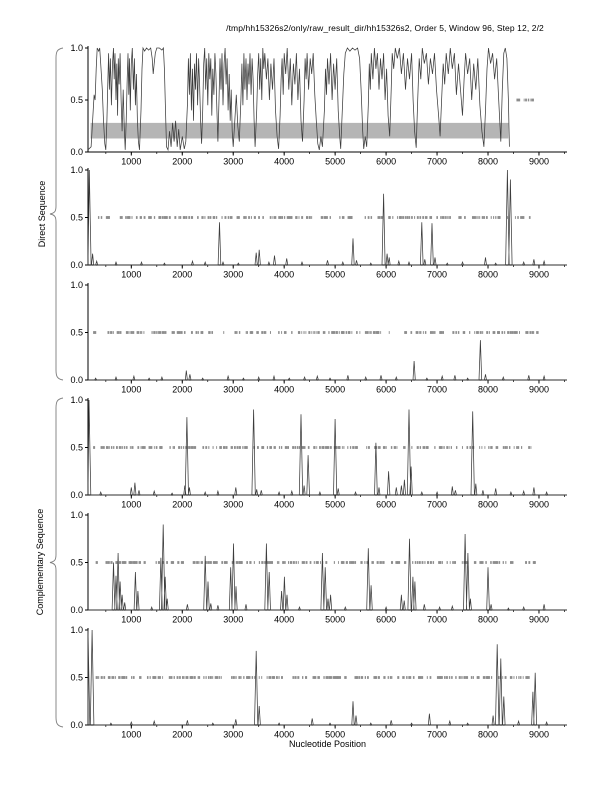  Describe the element at coordinates (327, 217) in the screenshot. I see `signal-curve` at that location.